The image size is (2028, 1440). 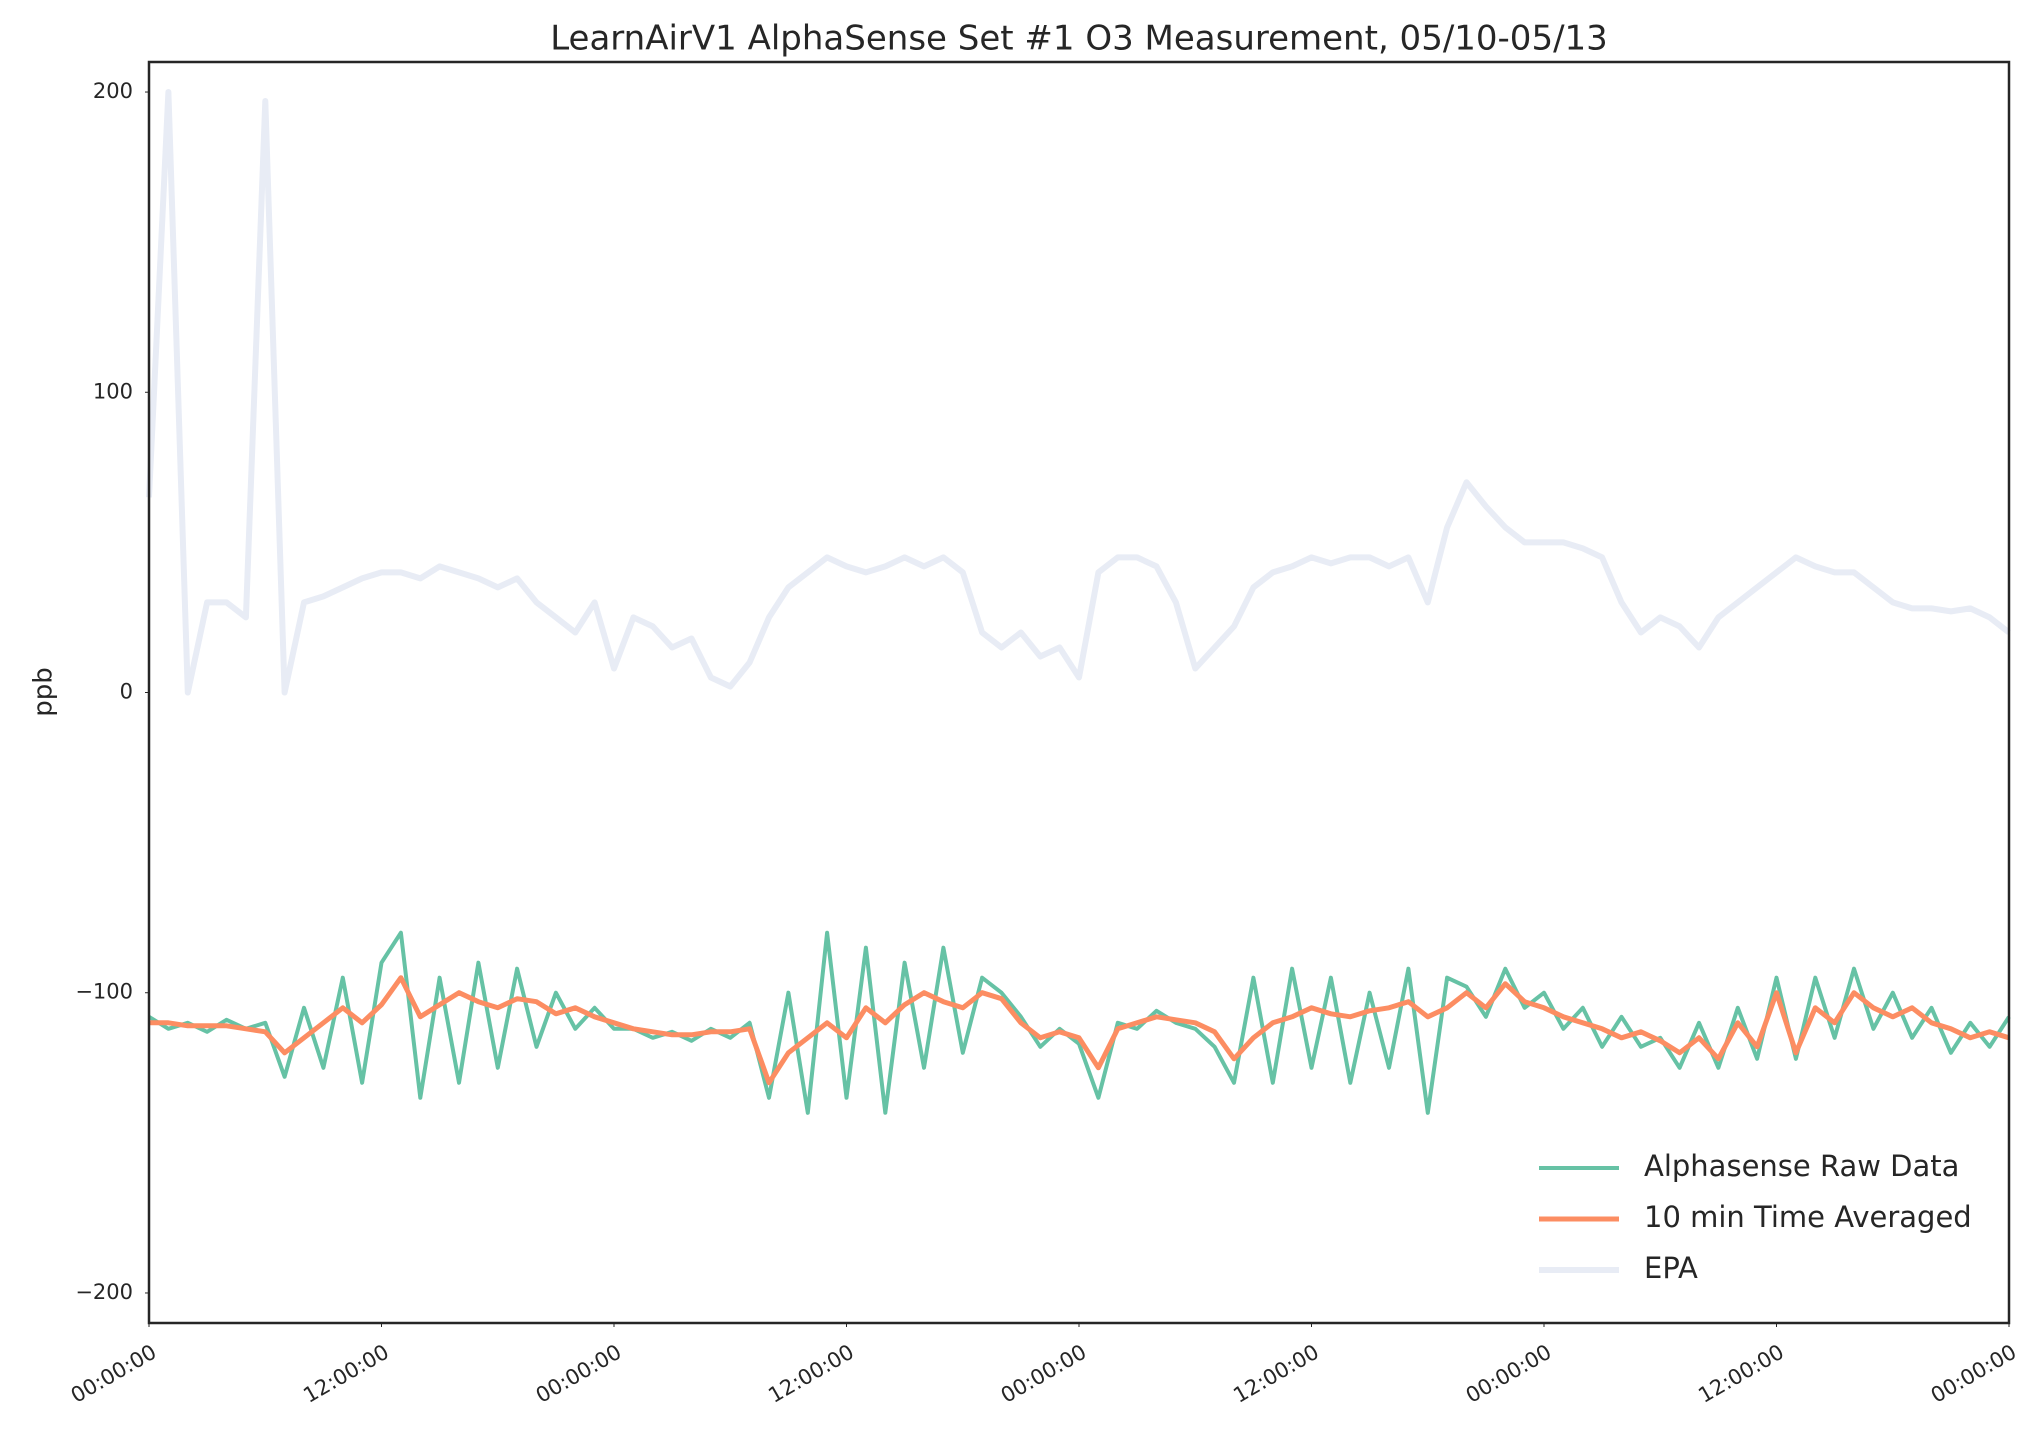 I want to click on y-tick-label: −200, so click(x=104, y=1292).